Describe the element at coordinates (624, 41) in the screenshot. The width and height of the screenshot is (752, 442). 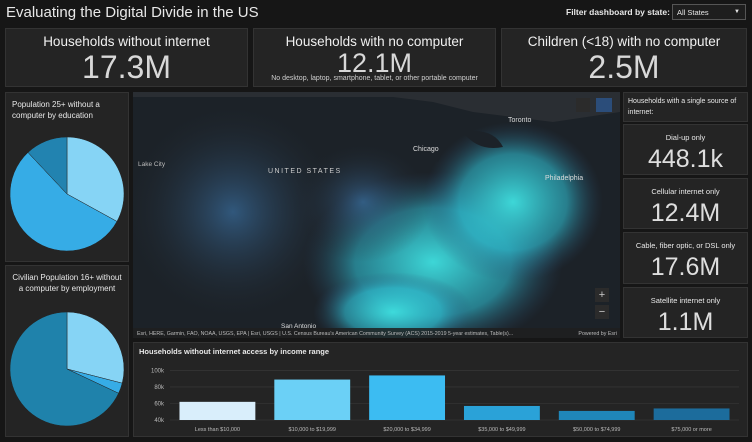
I see `kpi-title: Children (<18) with no computer` at that location.